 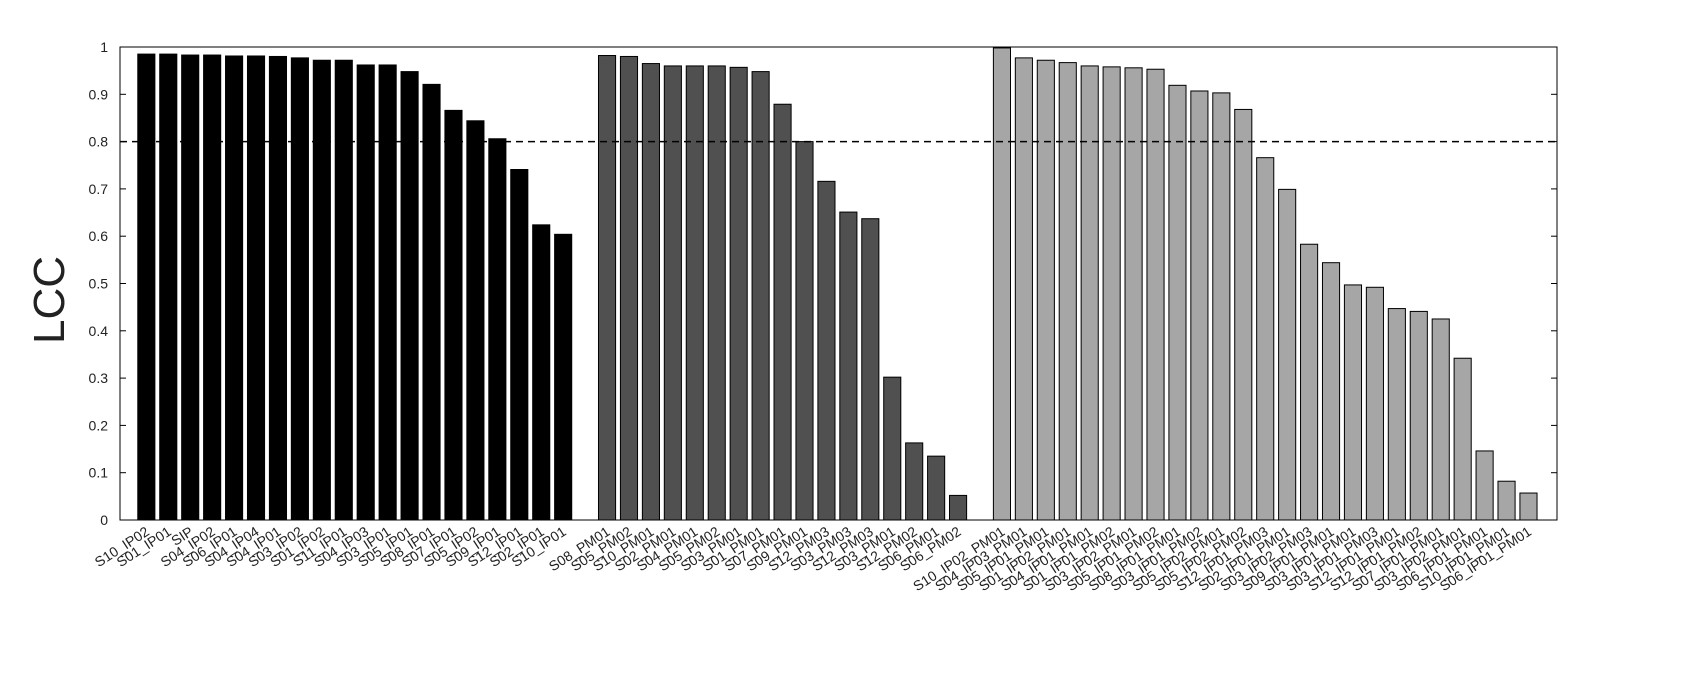 I want to click on y-tick-label: 0.6, so click(x=99, y=236).